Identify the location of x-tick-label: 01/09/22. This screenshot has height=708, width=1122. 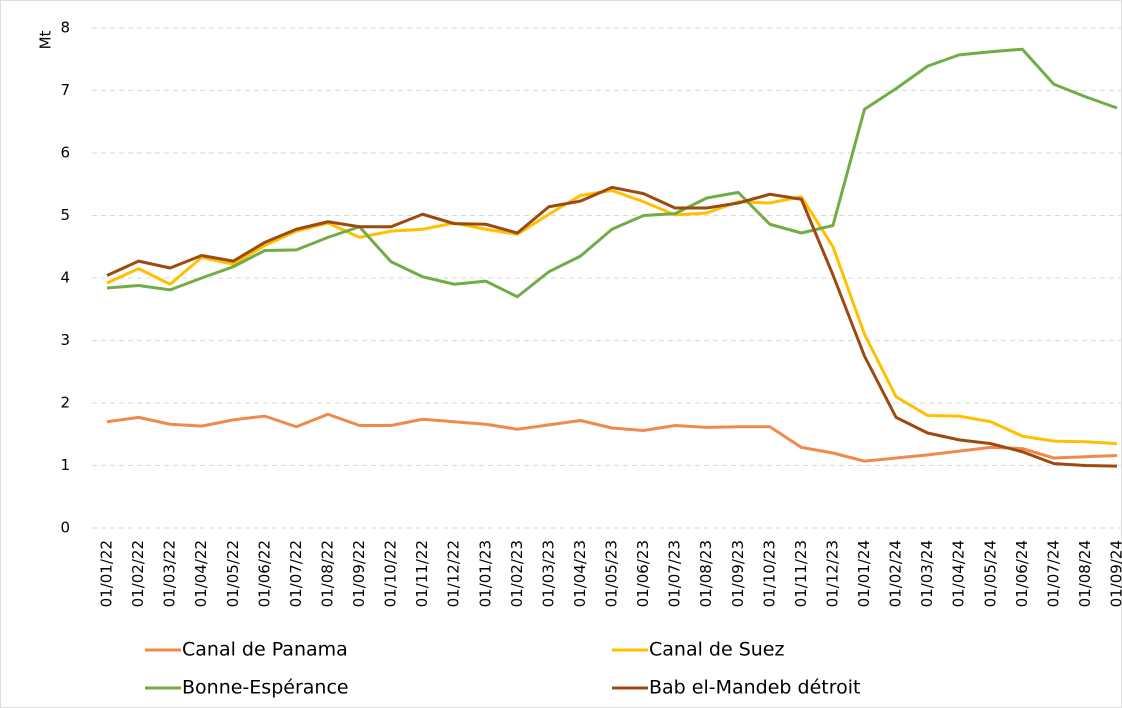
(359, 573).